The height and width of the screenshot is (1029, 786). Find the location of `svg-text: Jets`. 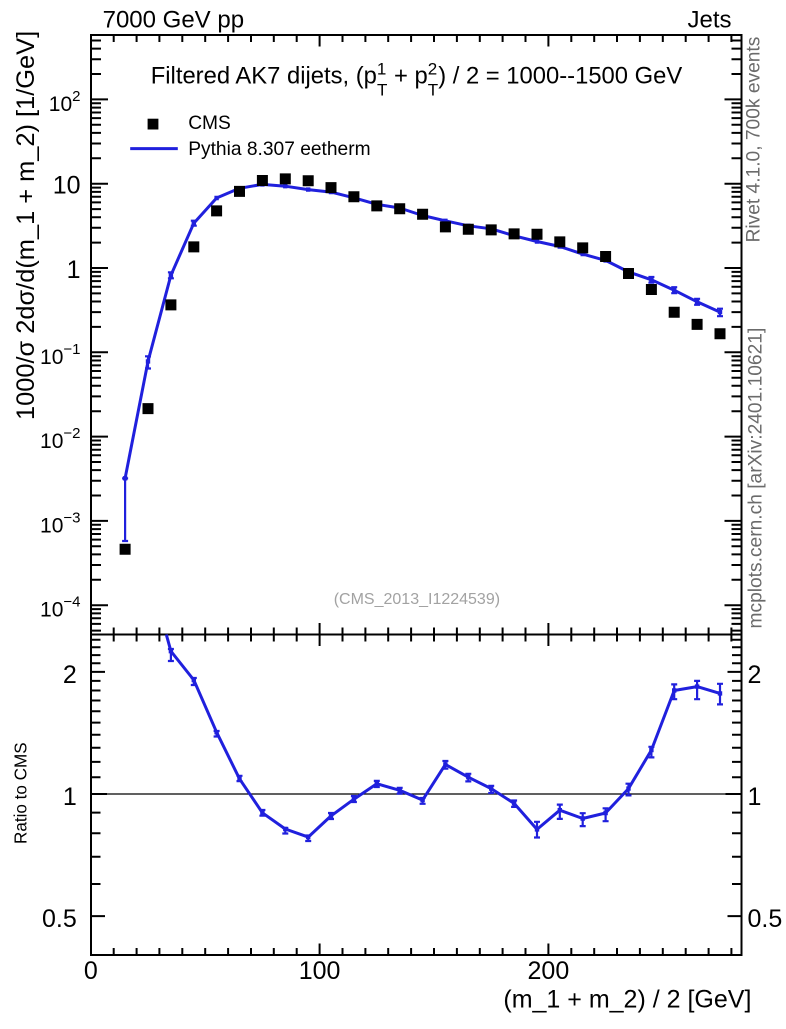

svg-text: Jets is located at coordinates (709, 20).